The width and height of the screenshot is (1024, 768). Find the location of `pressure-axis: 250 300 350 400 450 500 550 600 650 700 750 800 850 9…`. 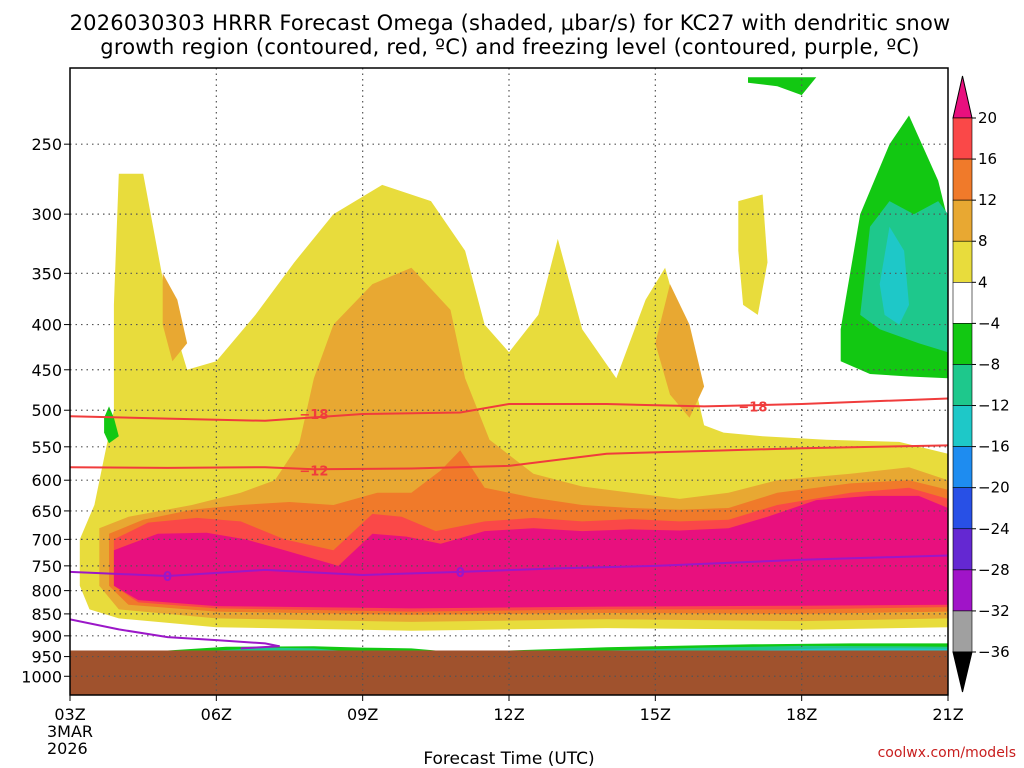

pressure-axis: 250 300 350 400 450 500 550 600 650 700 750 800 850 9… is located at coordinates (45, 410).